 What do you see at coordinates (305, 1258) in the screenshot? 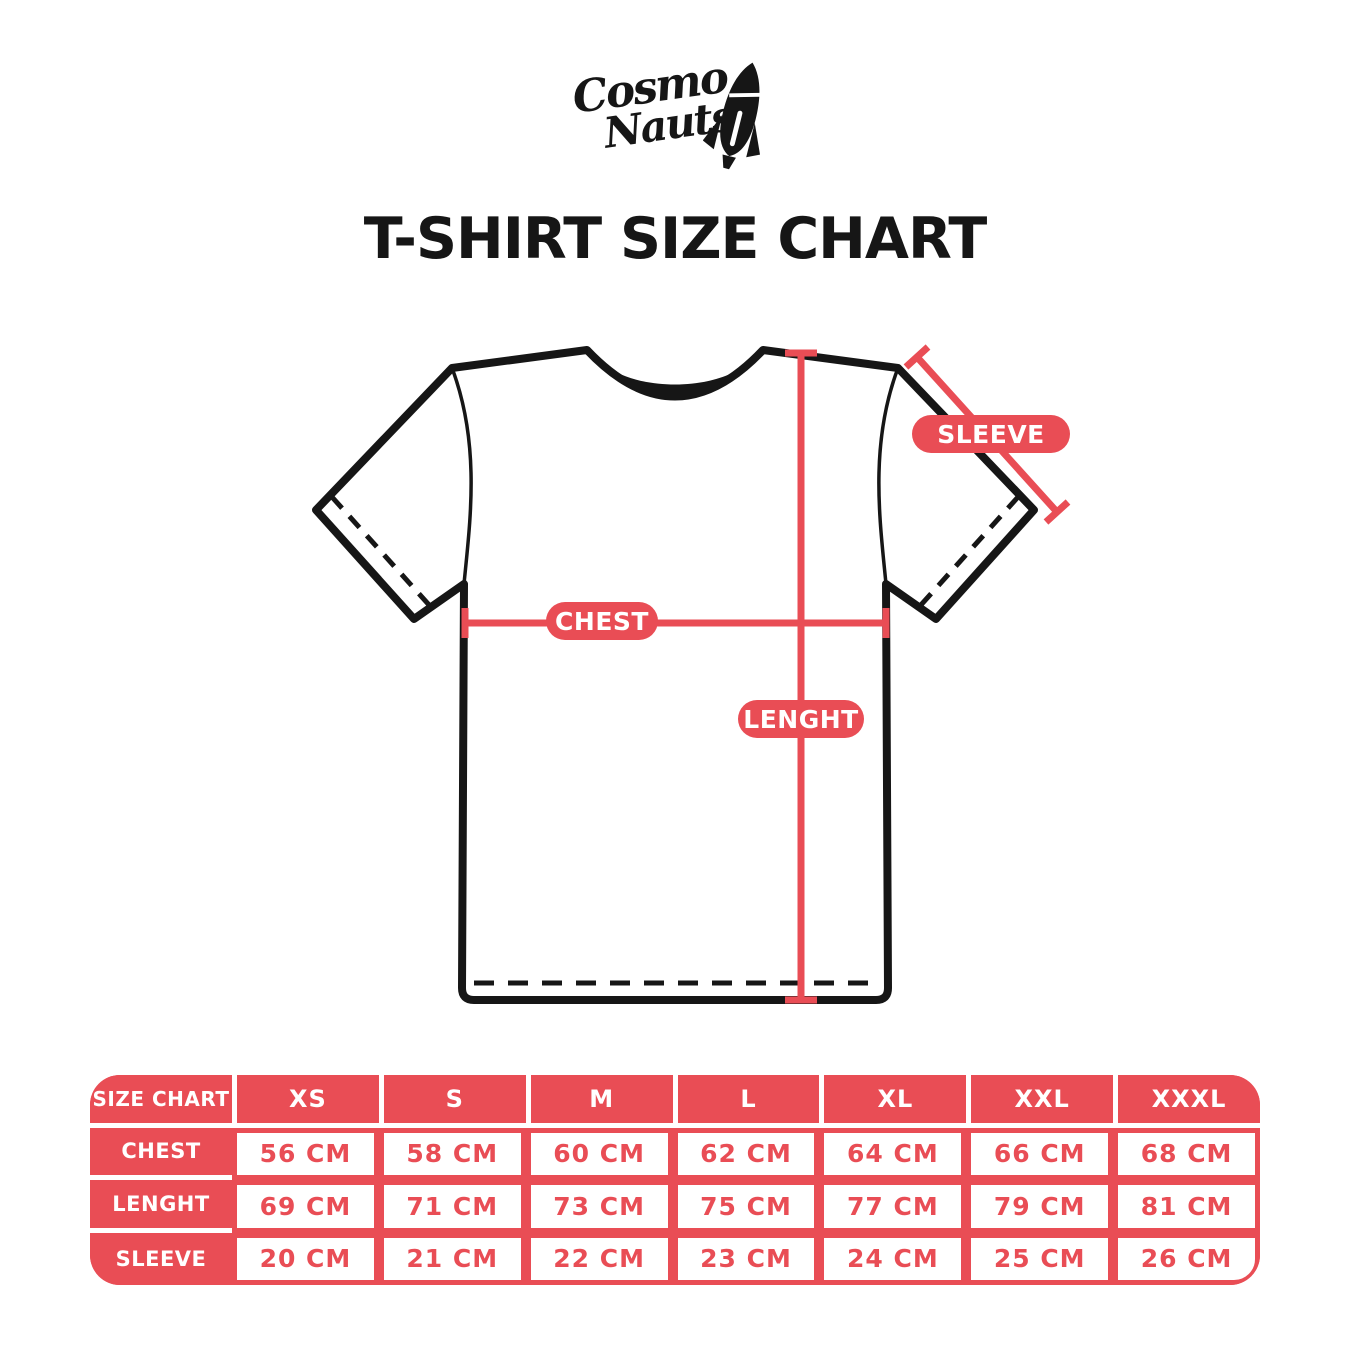
I see `table-cell-sleeve-xs: 20 CM` at bounding box center [305, 1258].